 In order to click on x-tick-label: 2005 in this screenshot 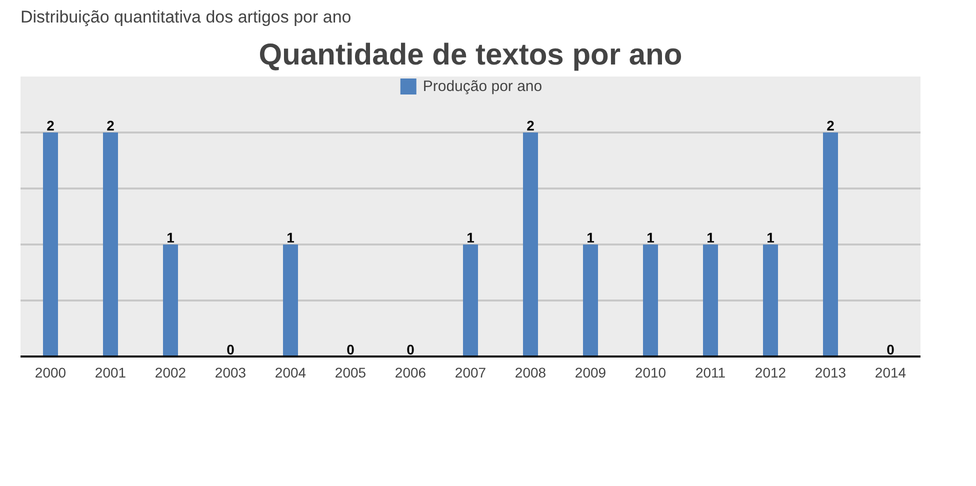, I will do `click(350, 372)`.